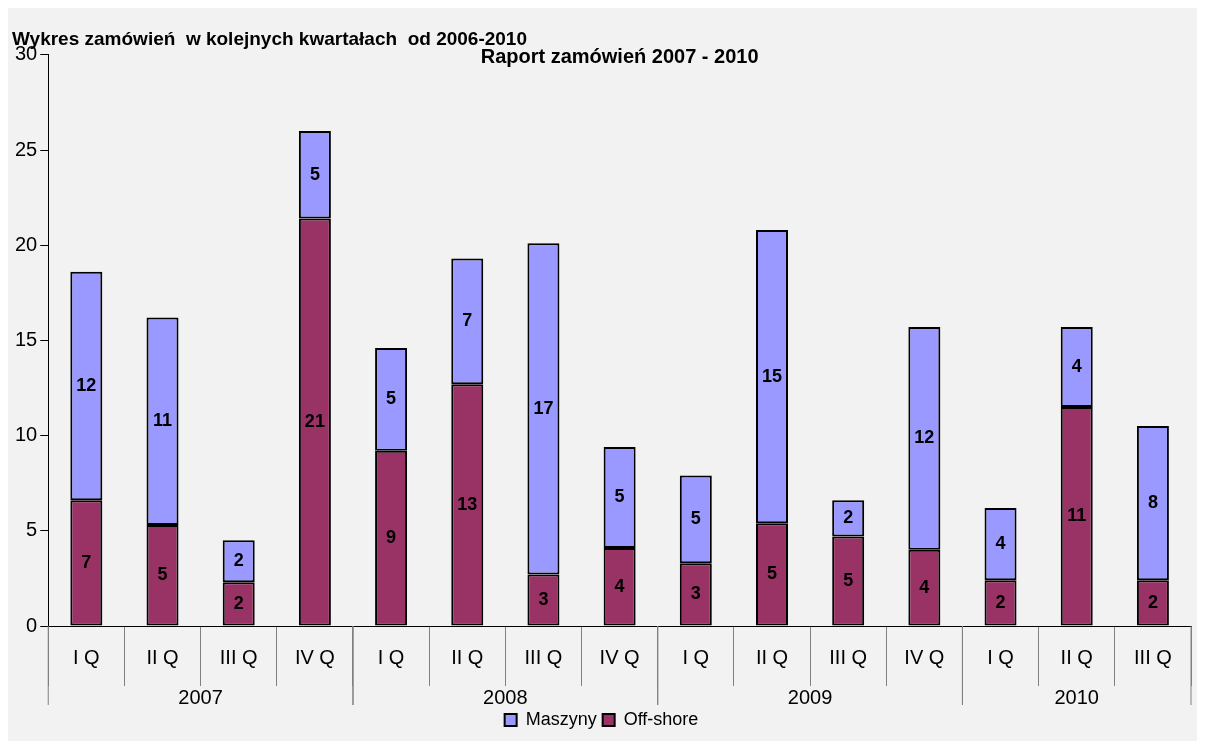 This screenshot has height=749, width=1205. What do you see at coordinates (561, 718) in the screenshot?
I see `legend-label: Maszyny` at bounding box center [561, 718].